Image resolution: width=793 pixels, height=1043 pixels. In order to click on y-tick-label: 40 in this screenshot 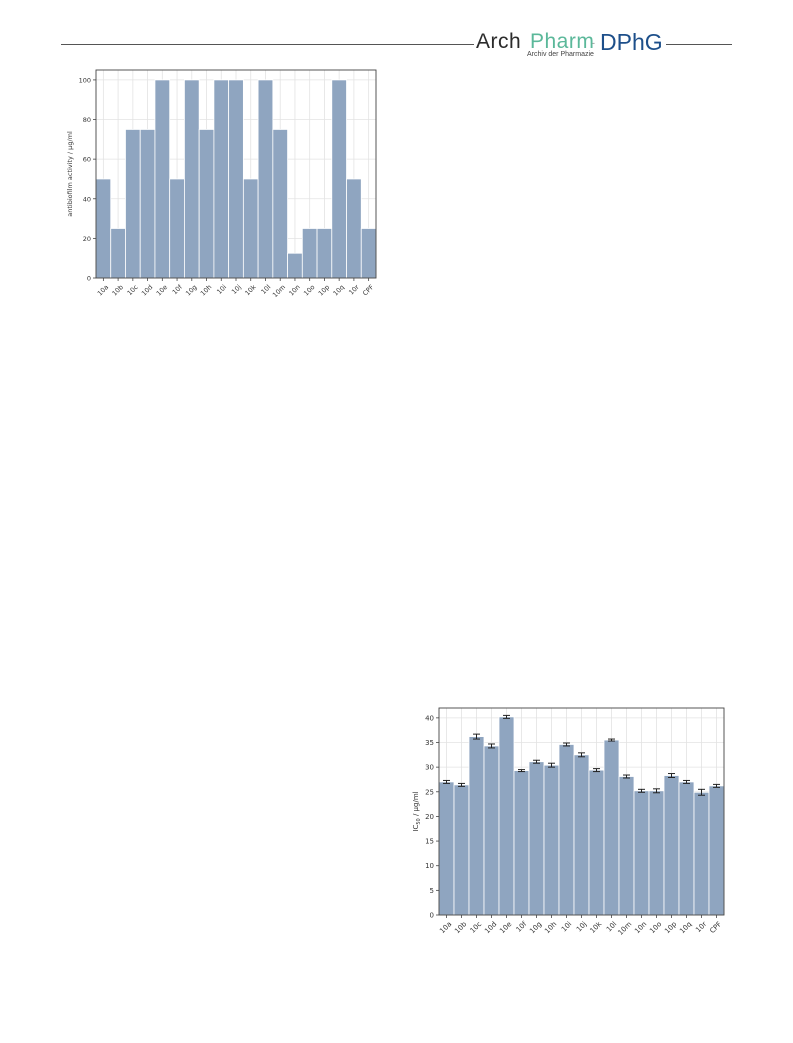, I will do `click(429, 718)`.